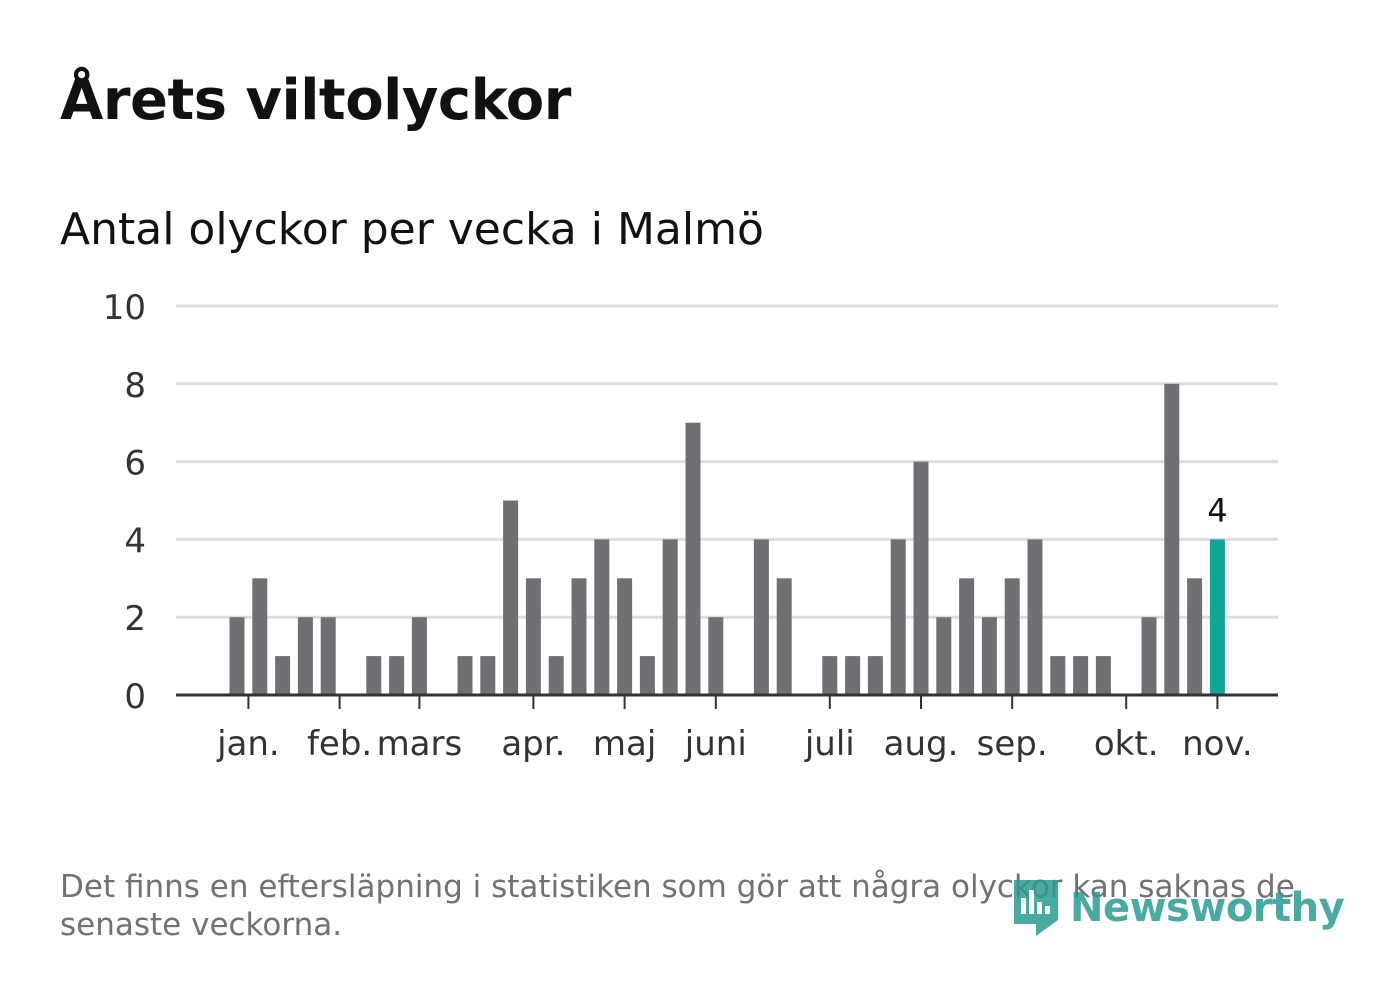  Describe the element at coordinates (135, 541) in the screenshot. I see `y-tick-label: 4` at that location.